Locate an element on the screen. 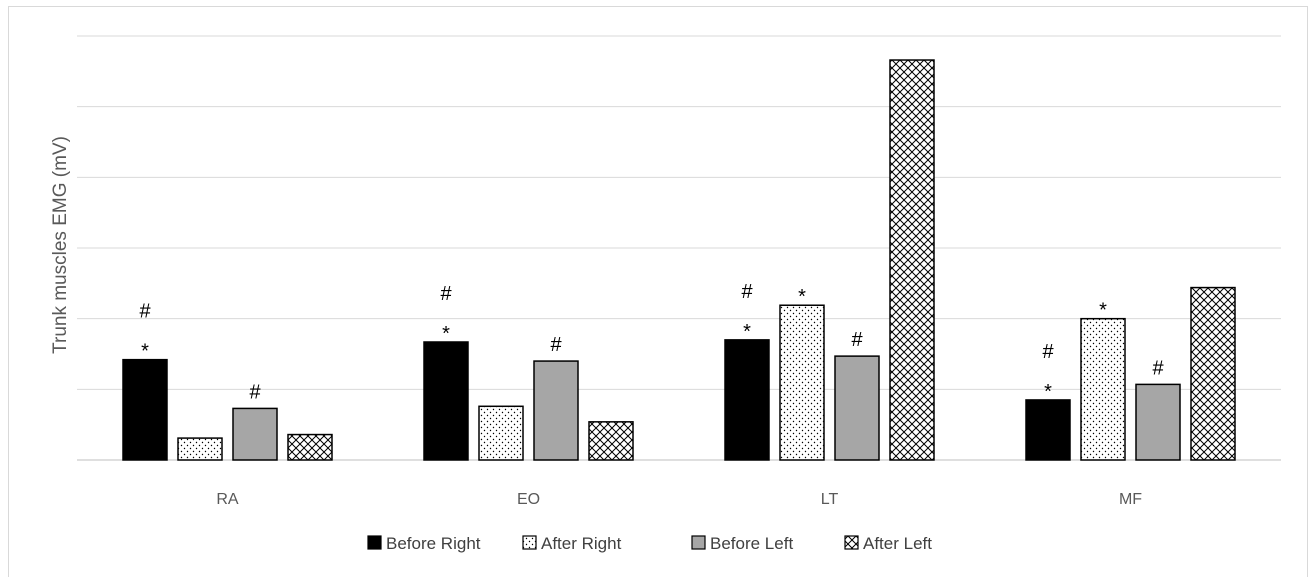 The width and height of the screenshot is (1309, 578). x-tick-label: EO is located at coordinates (528, 499).